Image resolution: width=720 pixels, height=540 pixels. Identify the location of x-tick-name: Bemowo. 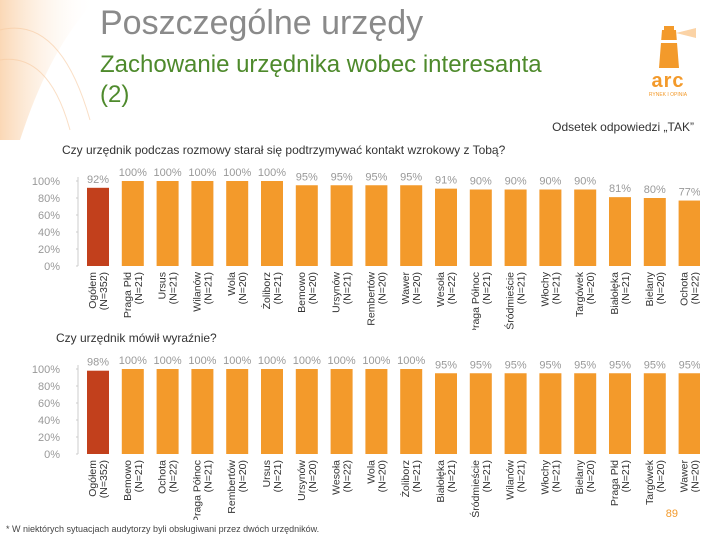
(128, 480).